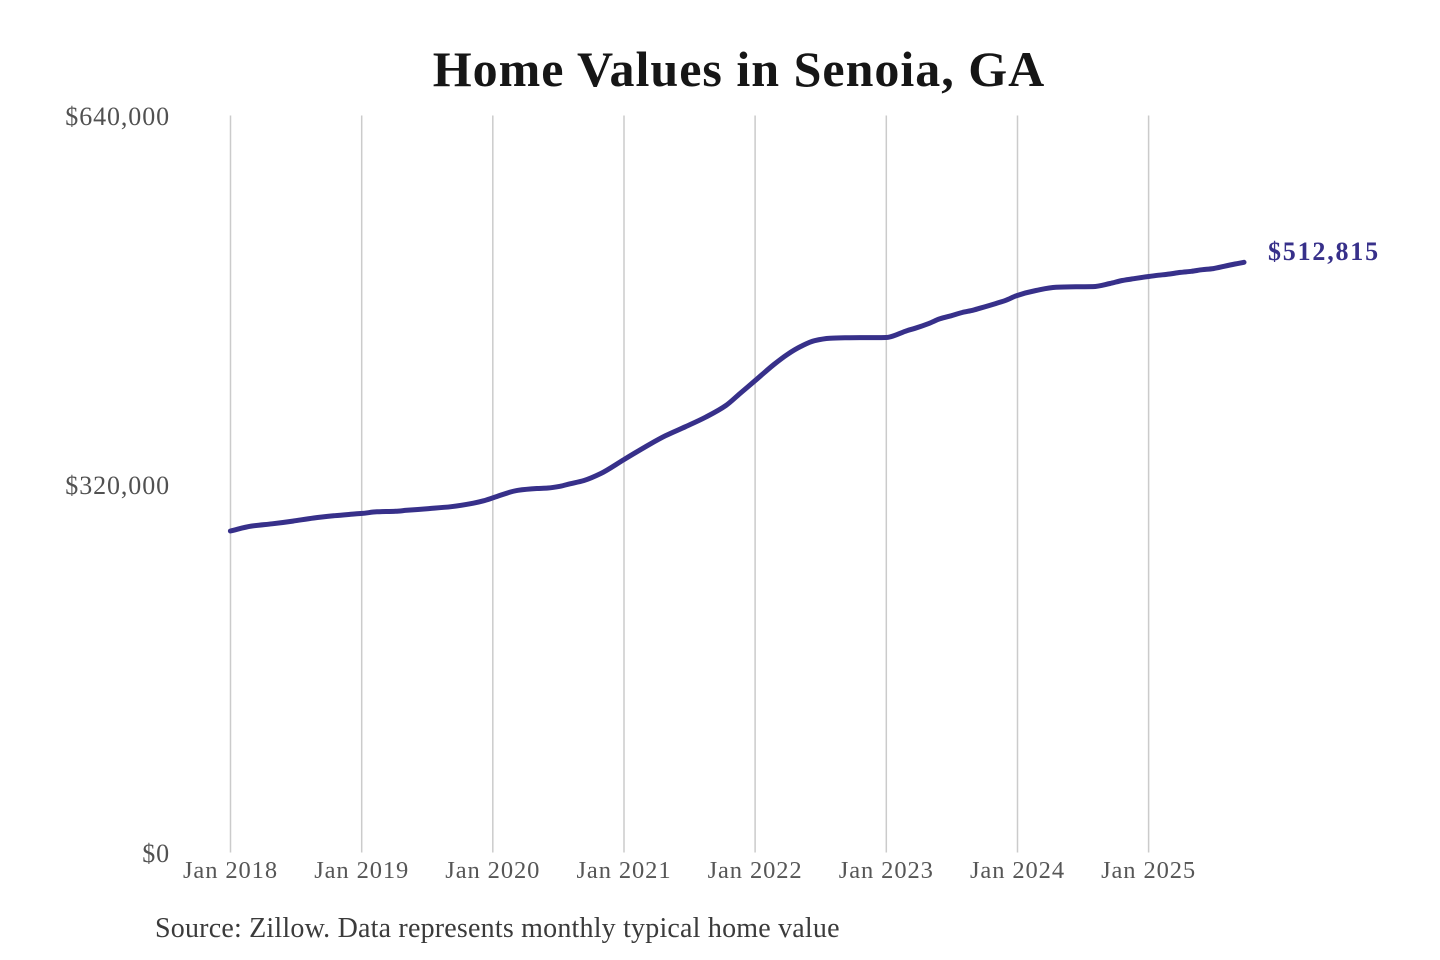 The width and height of the screenshot is (1440, 960). What do you see at coordinates (230, 870) in the screenshot?
I see `svg-text: Jan 2018` at bounding box center [230, 870].